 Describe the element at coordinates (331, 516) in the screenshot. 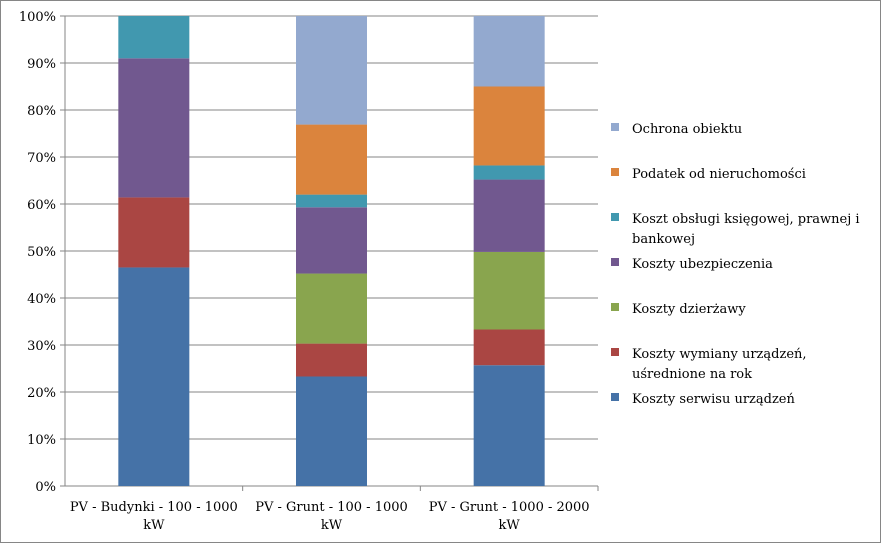

I see `x-tick-label: PV - Grunt - 100 - 1000 kW` at that location.